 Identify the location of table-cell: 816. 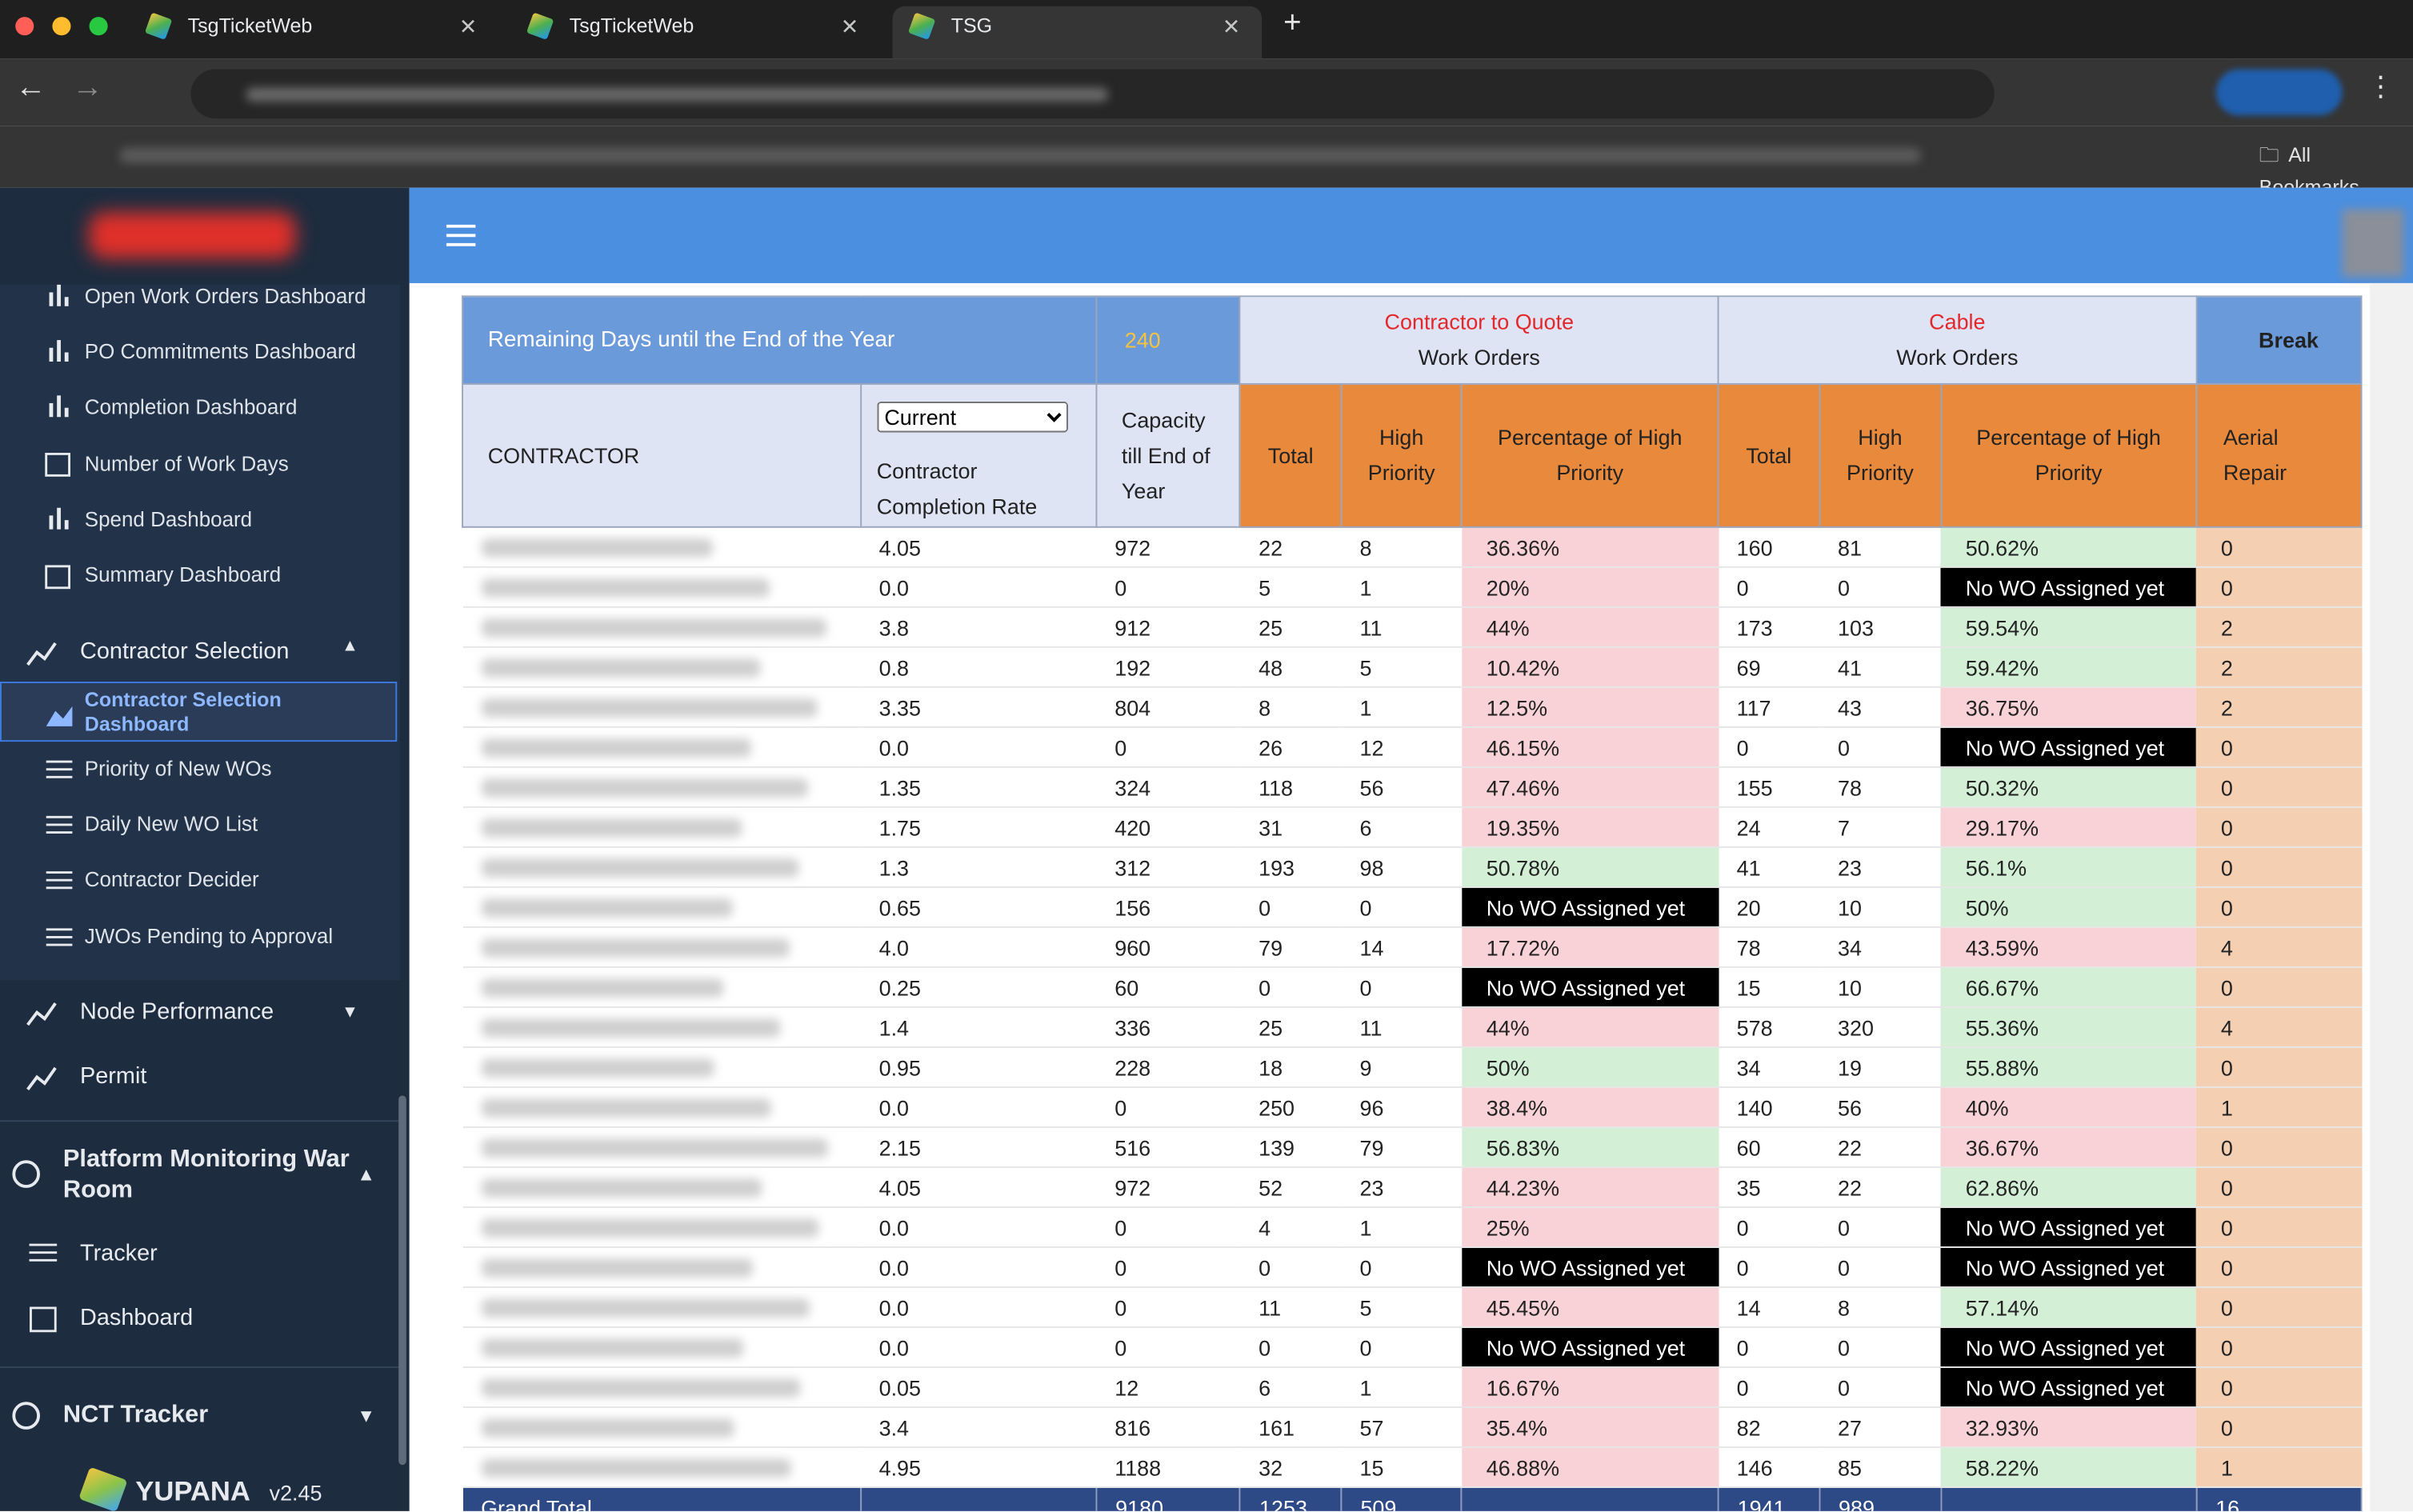
(1168, 1427).